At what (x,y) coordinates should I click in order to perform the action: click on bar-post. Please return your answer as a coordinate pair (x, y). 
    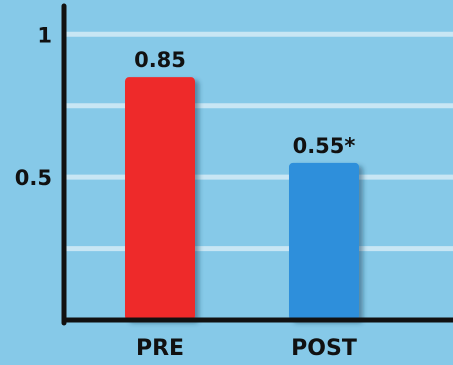
    Looking at the image, I should click on (324, 241).